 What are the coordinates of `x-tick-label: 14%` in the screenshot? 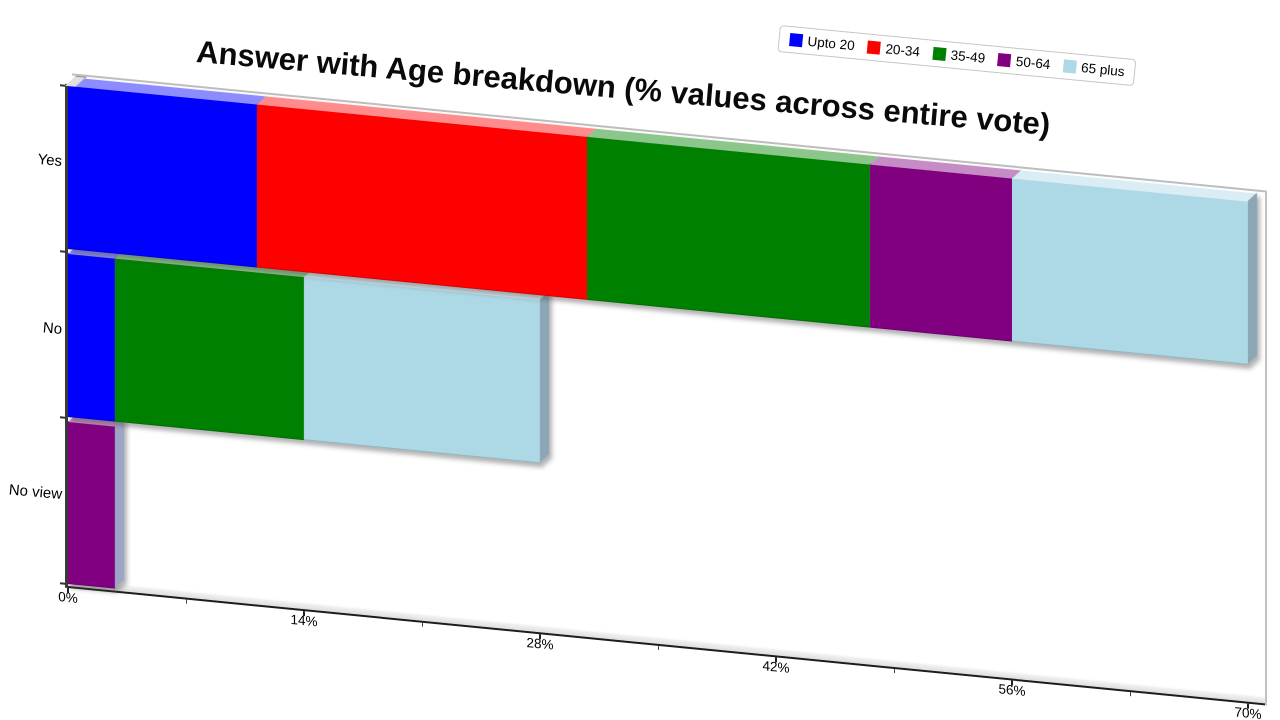 It's located at (304, 620).